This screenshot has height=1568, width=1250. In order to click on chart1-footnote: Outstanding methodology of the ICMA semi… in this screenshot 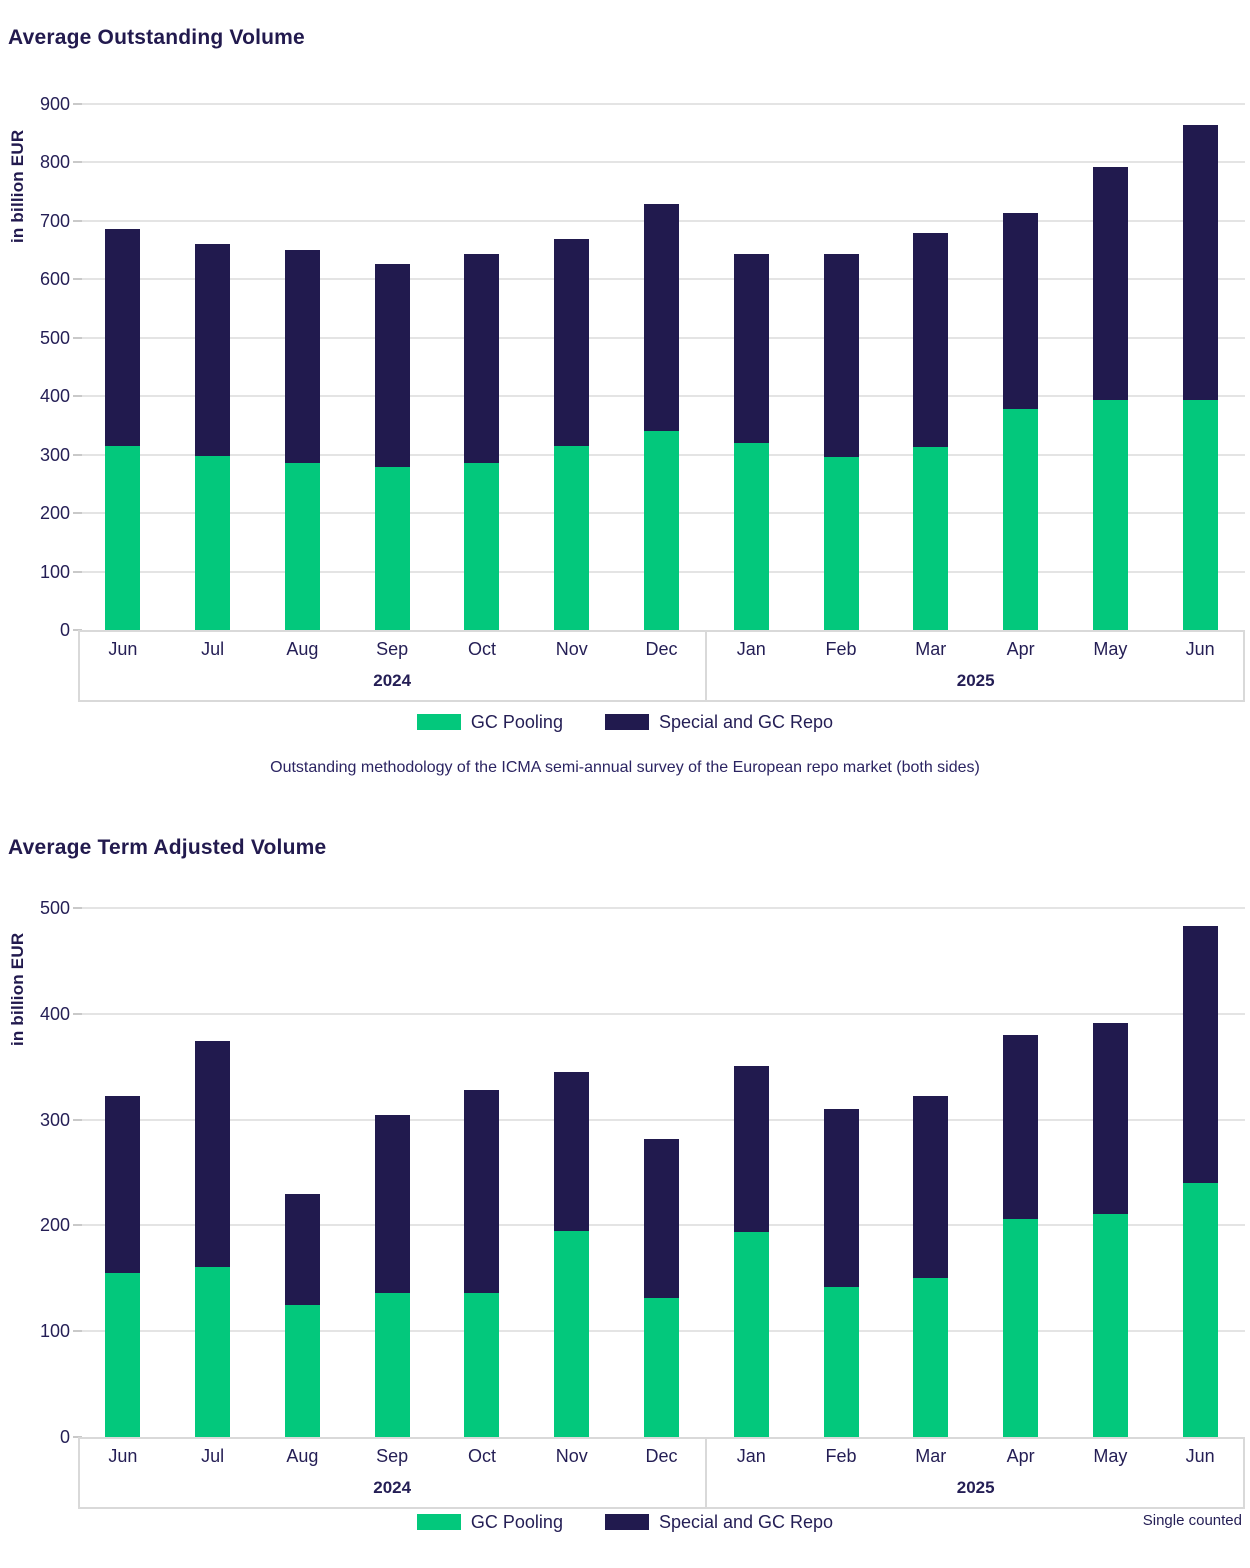, I will do `click(625, 767)`.